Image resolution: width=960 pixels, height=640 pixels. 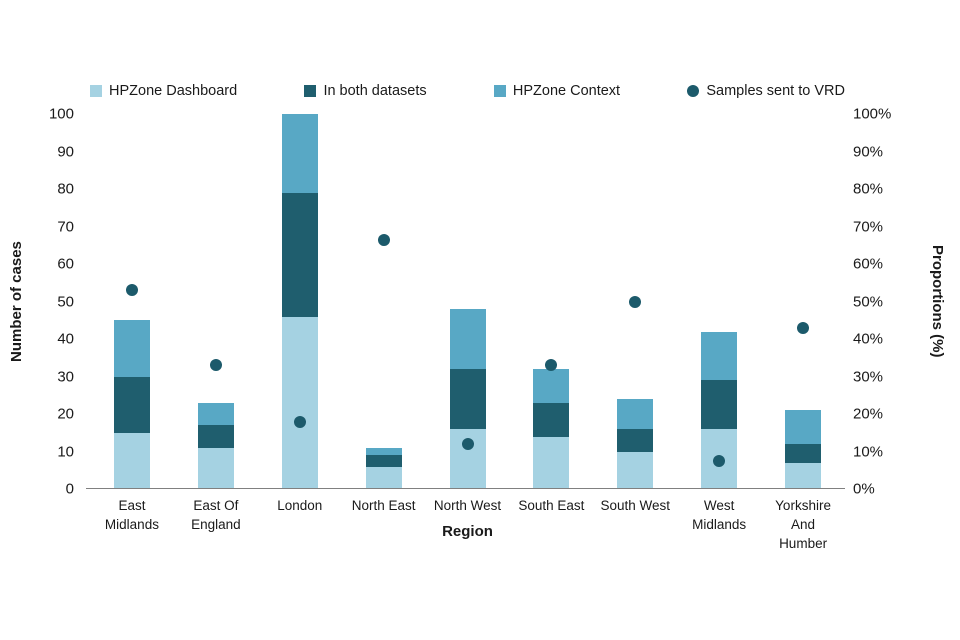 I want to click on y-tick-left-80: 80, so click(x=65, y=189).